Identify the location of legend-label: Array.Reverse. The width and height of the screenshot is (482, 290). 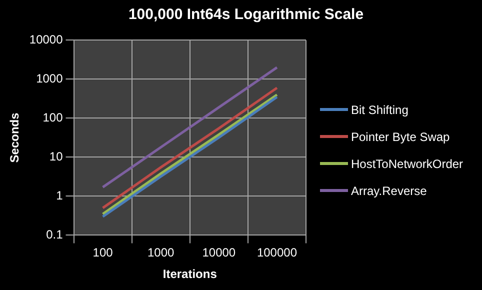
(389, 191).